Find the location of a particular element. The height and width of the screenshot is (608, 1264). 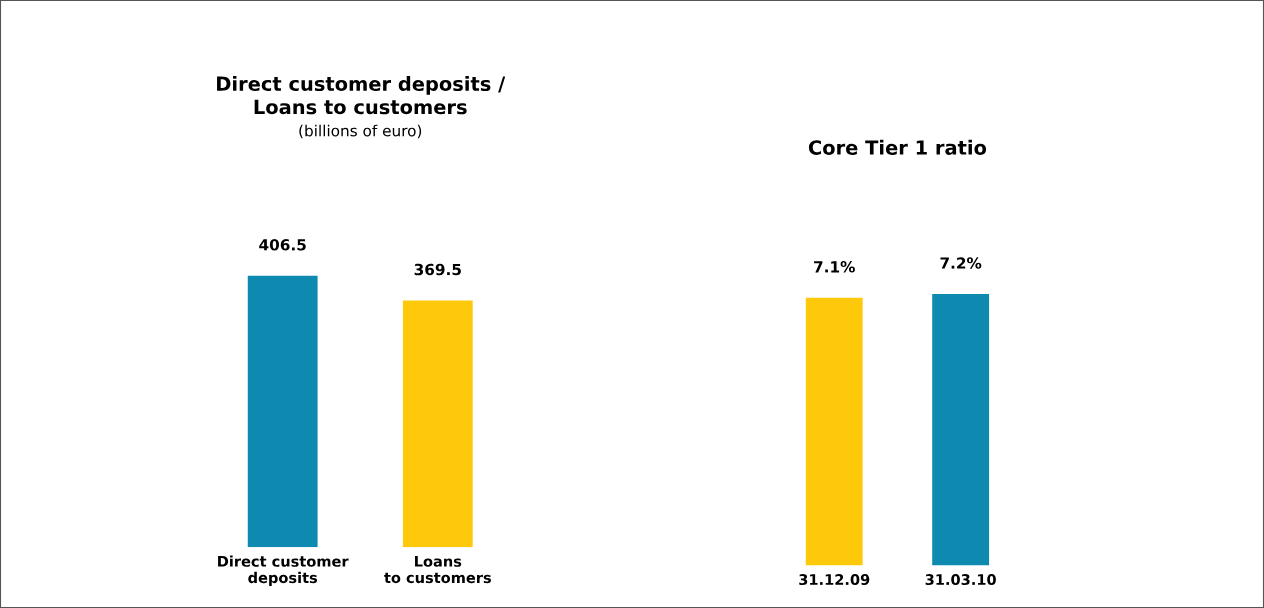

x-tick-label: 31.03.10 is located at coordinates (960, 580).